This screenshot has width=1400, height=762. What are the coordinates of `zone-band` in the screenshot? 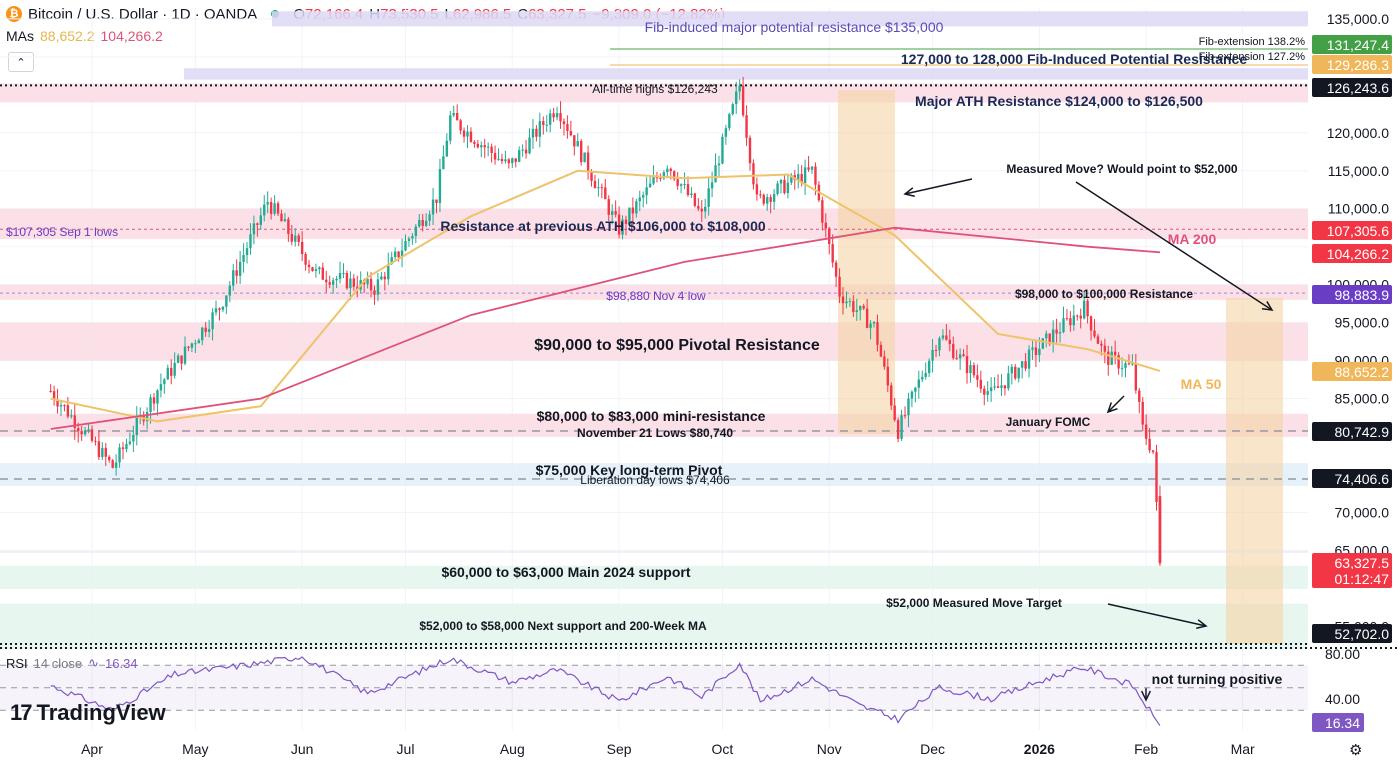 It's located at (654, 577).